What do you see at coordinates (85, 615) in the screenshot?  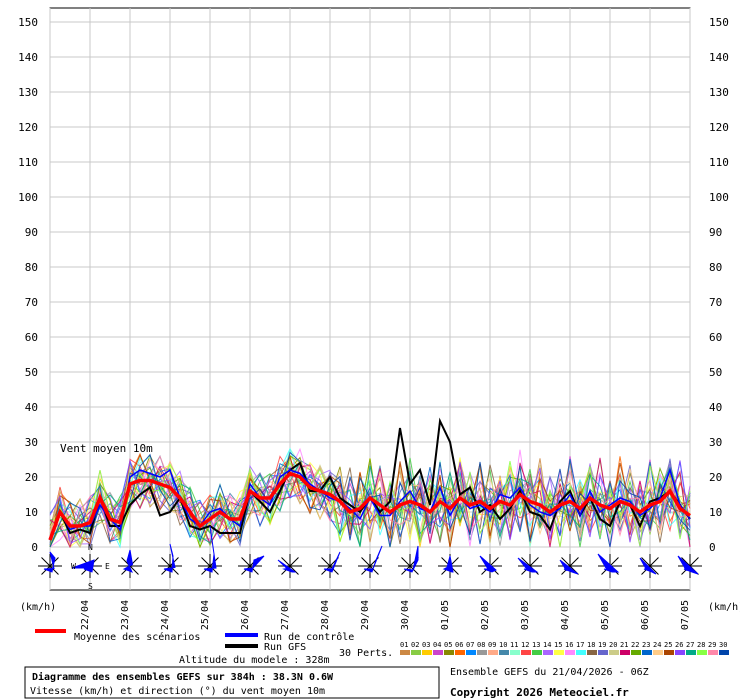 I see `x-tick-label: 22/04` at bounding box center [85, 615].